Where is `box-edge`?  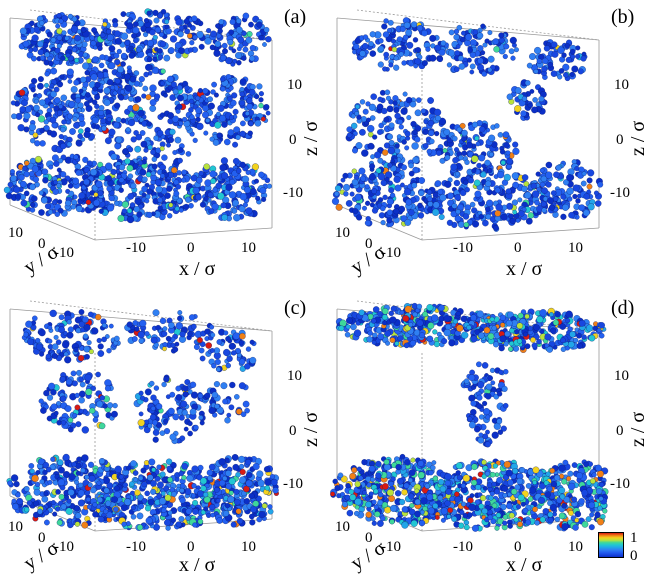 box-edge is located at coordinates (468, 29).